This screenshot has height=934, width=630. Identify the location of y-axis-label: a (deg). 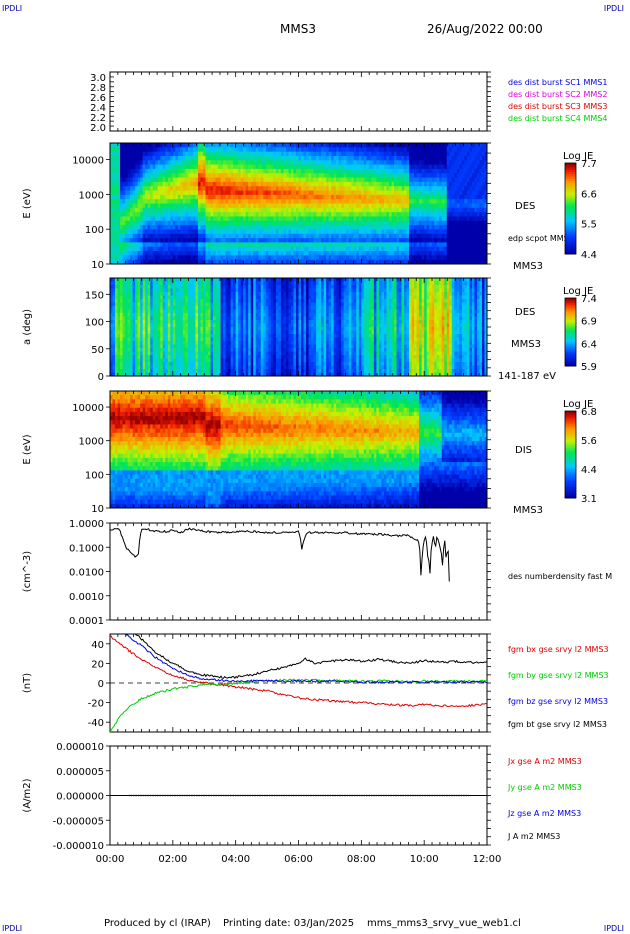
(27, 327).